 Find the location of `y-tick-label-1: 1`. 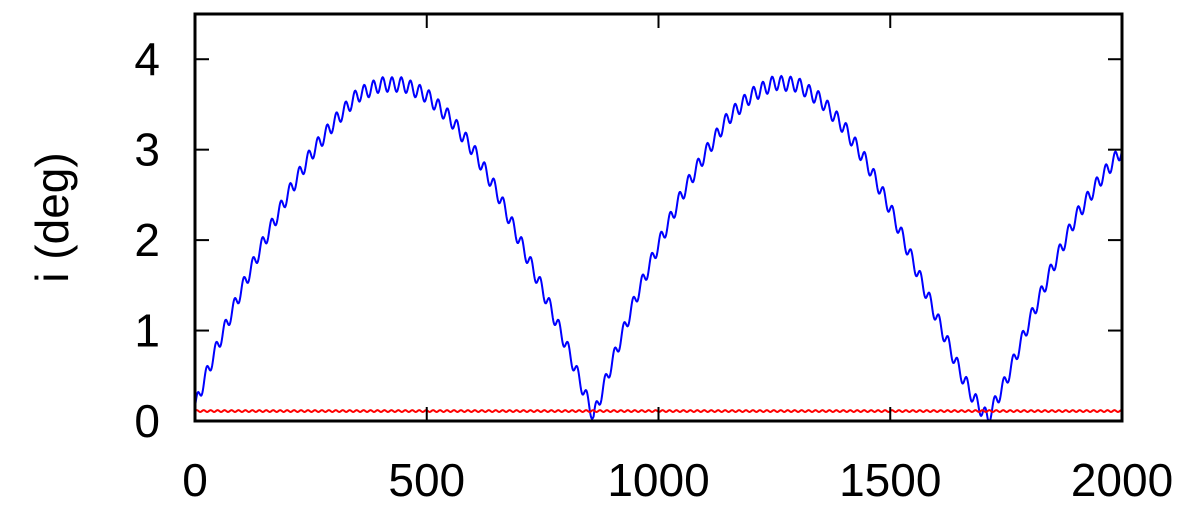

y-tick-label-1: 1 is located at coordinates (147, 331).